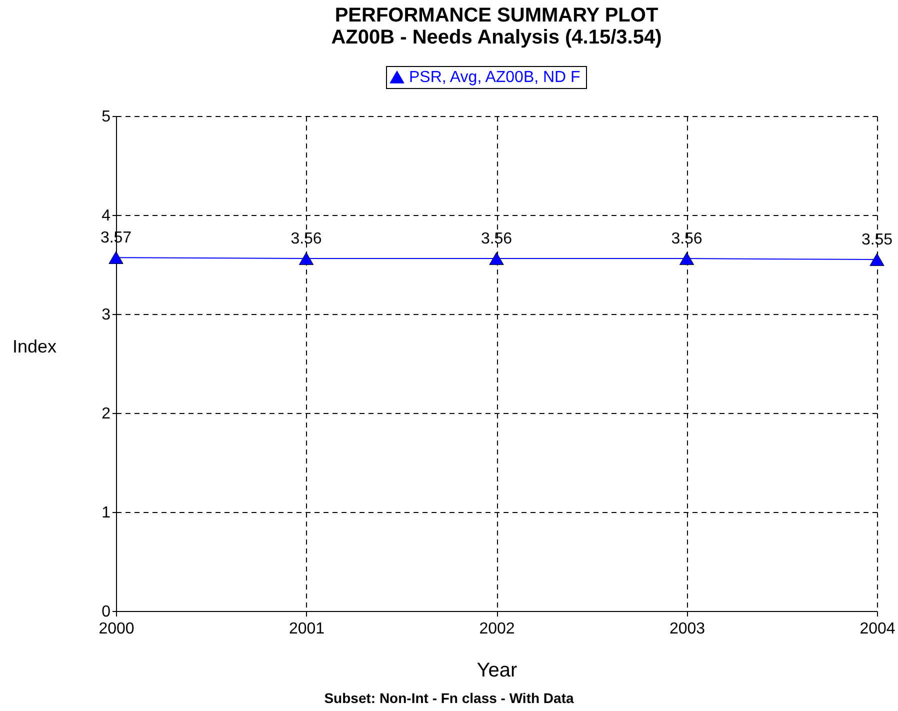 The image size is (898, 711). Describe the element at coordinates (877, 240) in the screenshot. I see `data-label: 3.55` at that location.